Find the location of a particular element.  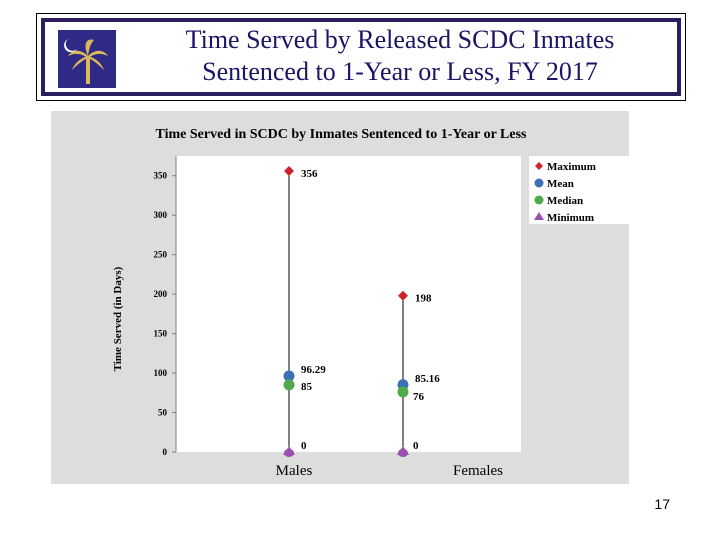

minimum-point-females-body is located at coordinates (403, 453).